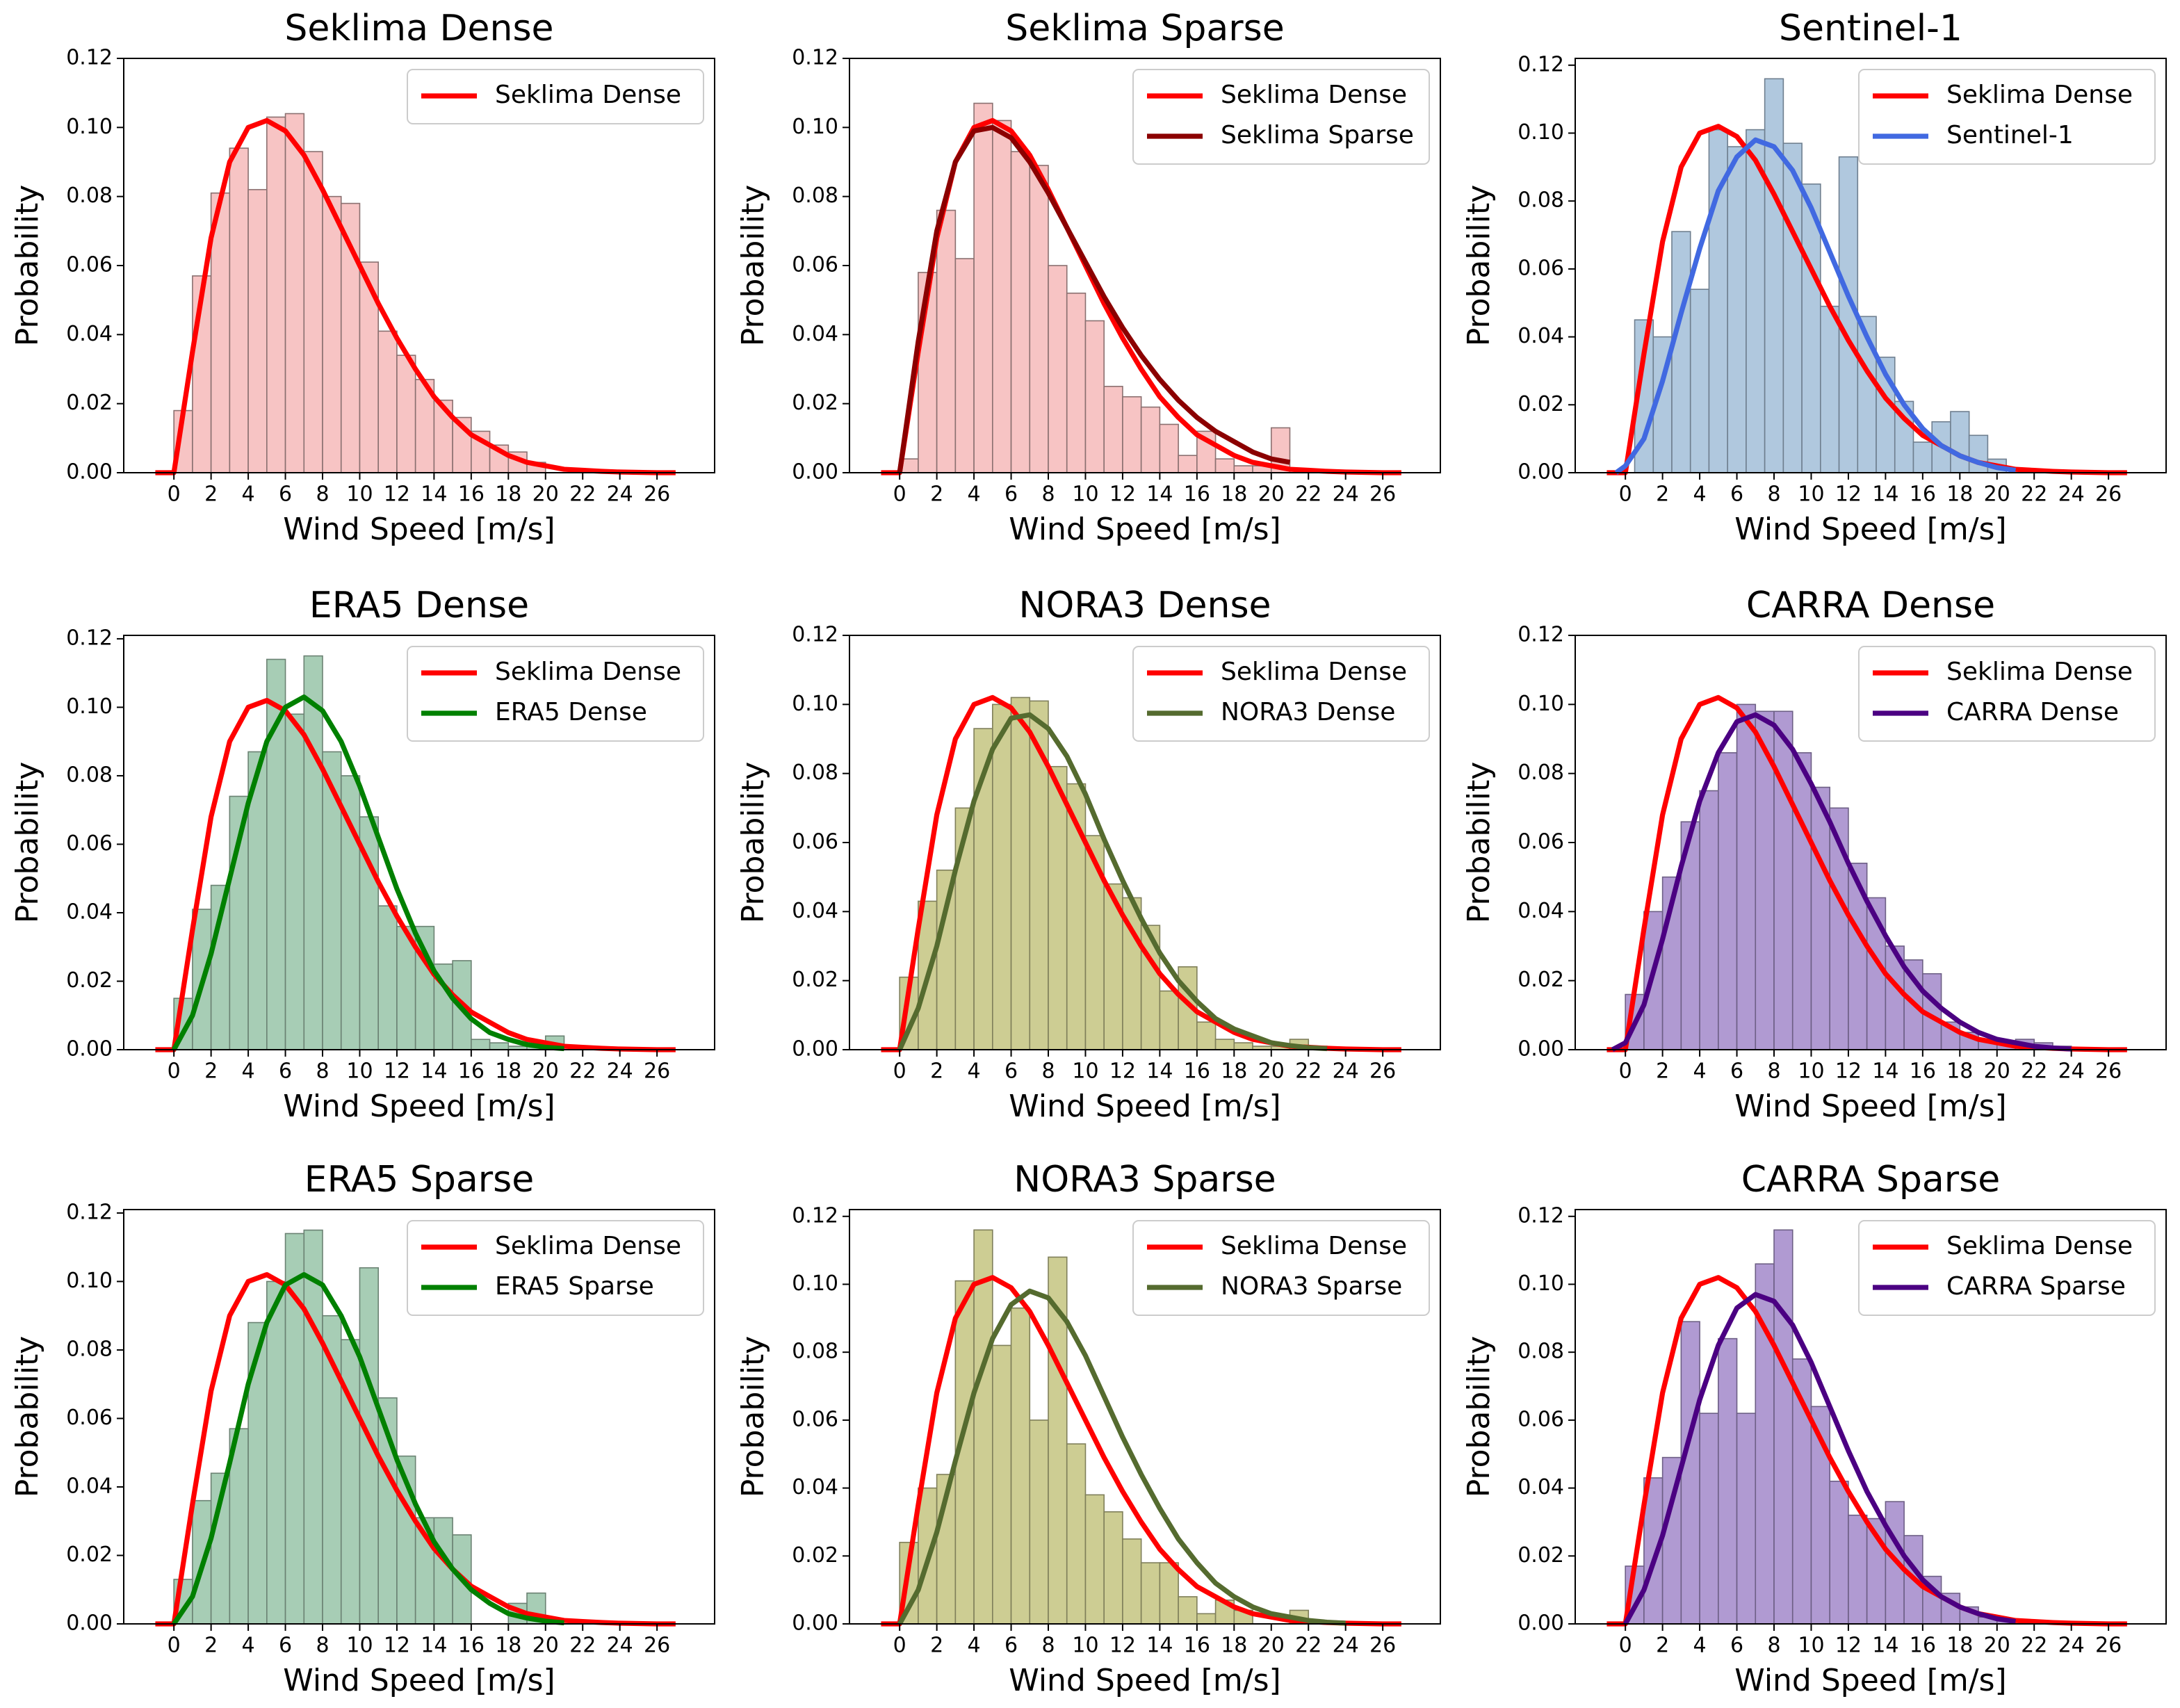 The width and height of the screenshot is (2180, 1708). I want to click on legend-label: ERA5 Sparse, so click(574, 1286).